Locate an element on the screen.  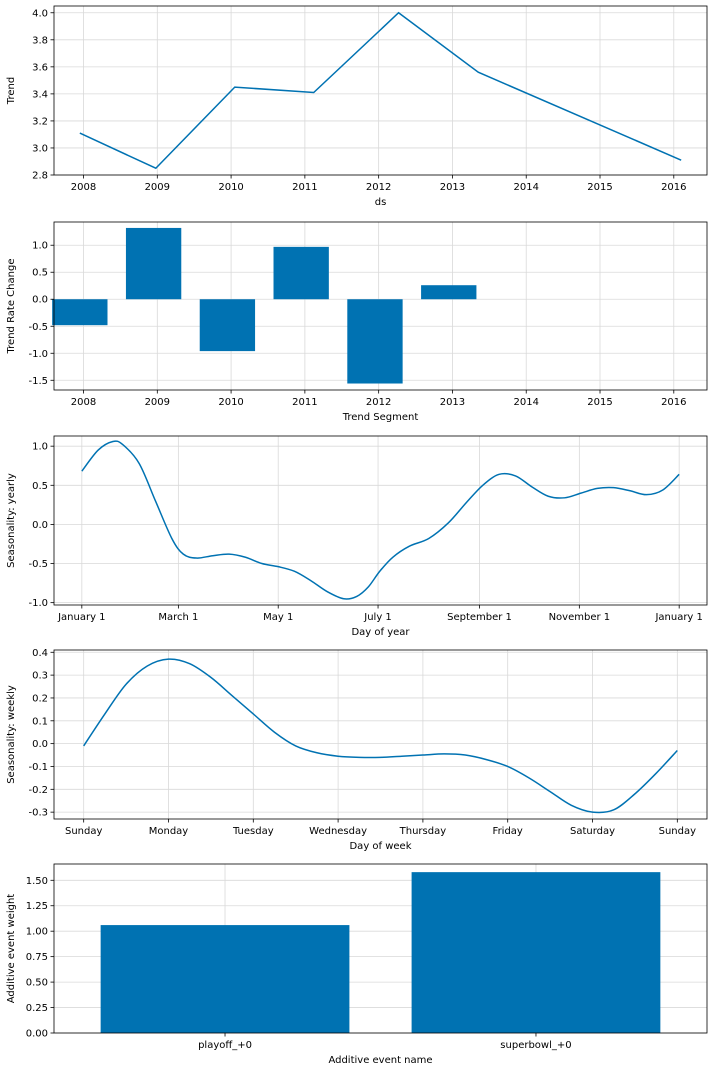
x-axis-label: Day of year is located at coordinates (380, 632).